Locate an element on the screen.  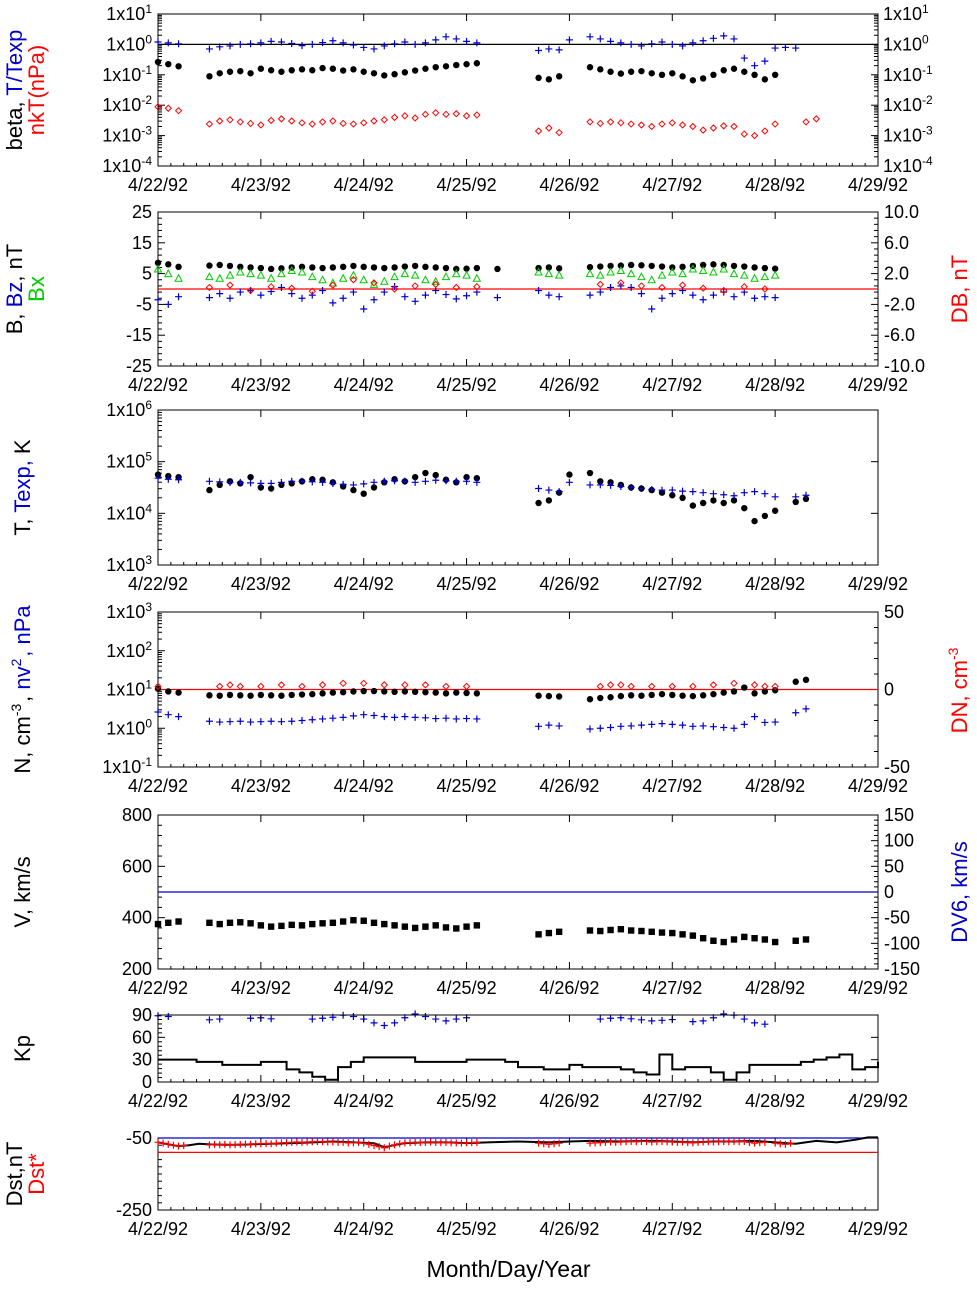
y-right-tick-label: 1x10⁻³ is located at coordinates (908, 135).